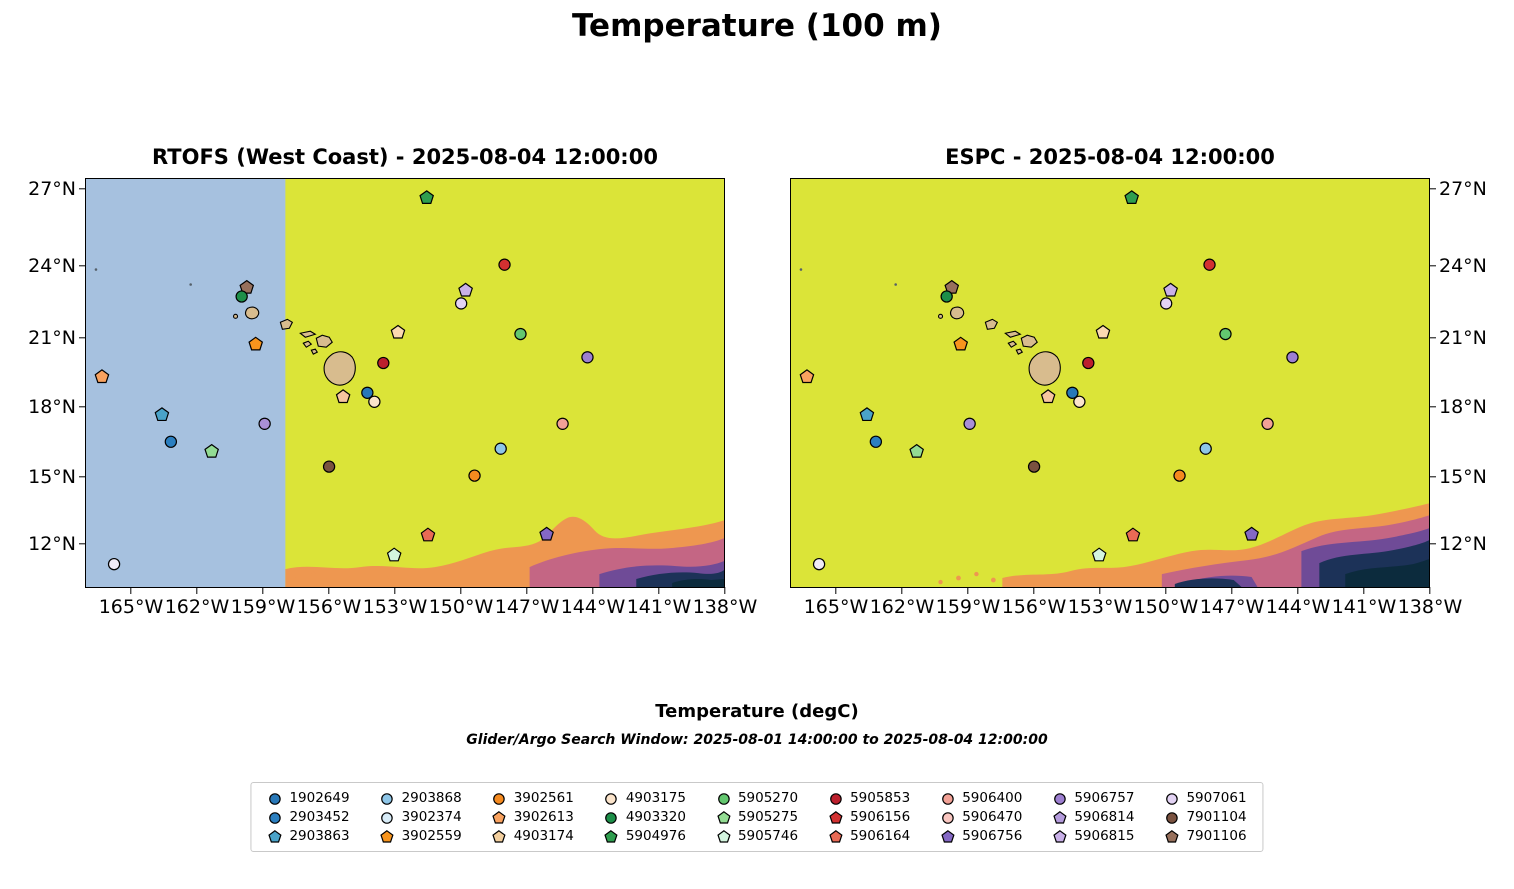 The image size is (1514, 889). I want to click on legend-label: 7901104, so click(1216, 817).